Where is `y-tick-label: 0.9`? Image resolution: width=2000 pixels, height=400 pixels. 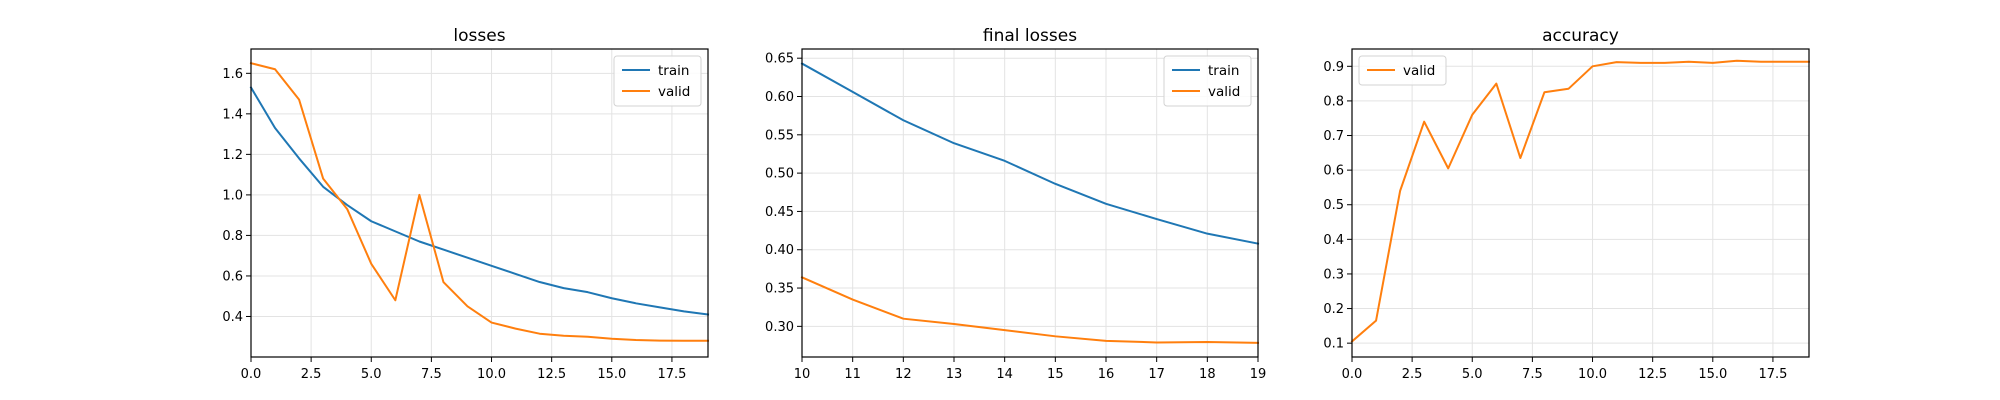
y-tick-label: 0.9 is located at coordinates (1333, 67).